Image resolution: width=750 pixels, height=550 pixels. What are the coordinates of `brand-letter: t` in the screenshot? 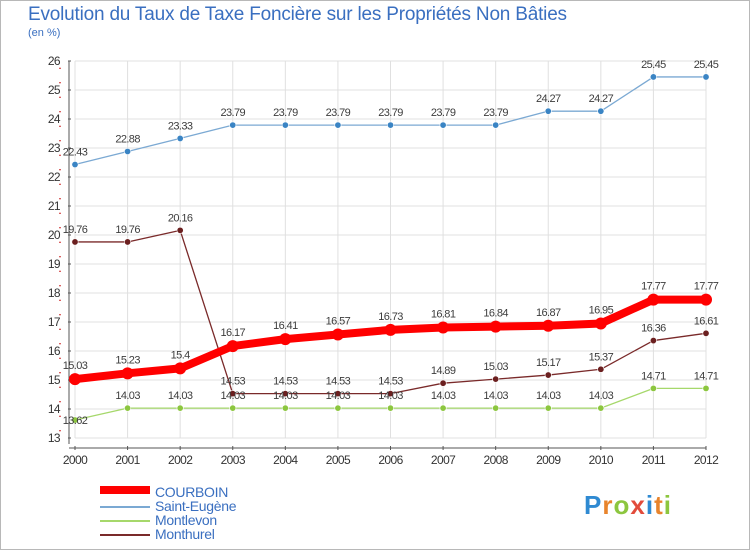 It's located at (659, 505).